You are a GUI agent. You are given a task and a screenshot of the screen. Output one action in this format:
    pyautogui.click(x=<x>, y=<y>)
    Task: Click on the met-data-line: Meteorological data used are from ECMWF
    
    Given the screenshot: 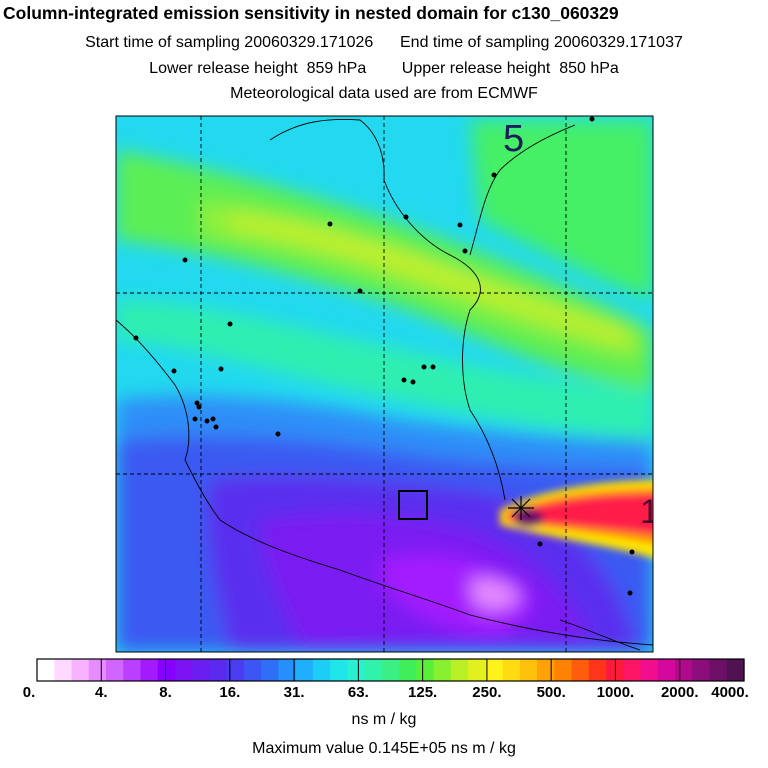 What is the action you would take?
    pyautogui.click(x=384, y=93)
    